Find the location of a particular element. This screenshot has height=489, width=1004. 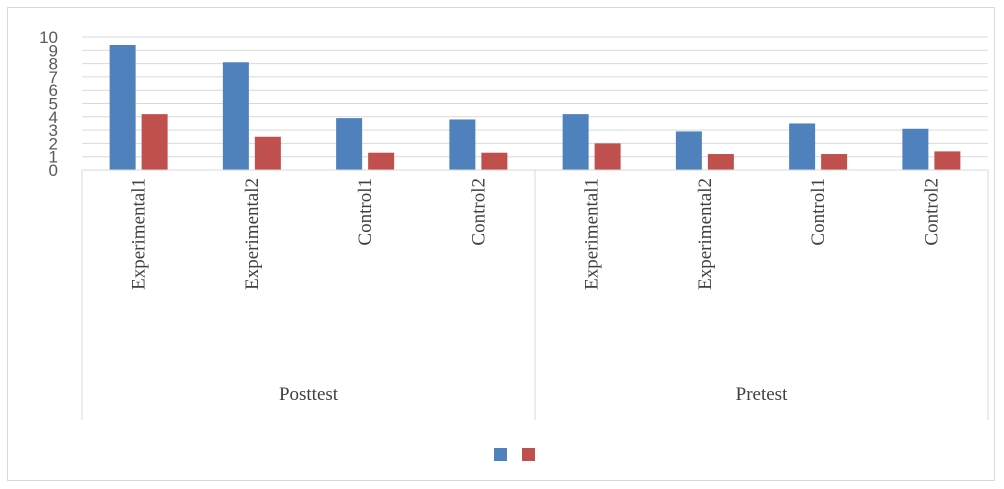

y-tick-label: 5 is located at coordinates (53, 104).